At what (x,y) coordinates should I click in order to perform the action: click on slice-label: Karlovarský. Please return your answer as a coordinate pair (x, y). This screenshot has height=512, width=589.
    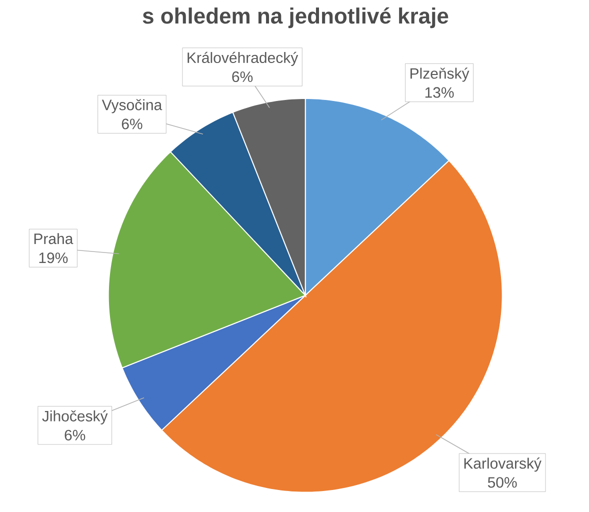
    Looking at the image, I should click on (503, 465).